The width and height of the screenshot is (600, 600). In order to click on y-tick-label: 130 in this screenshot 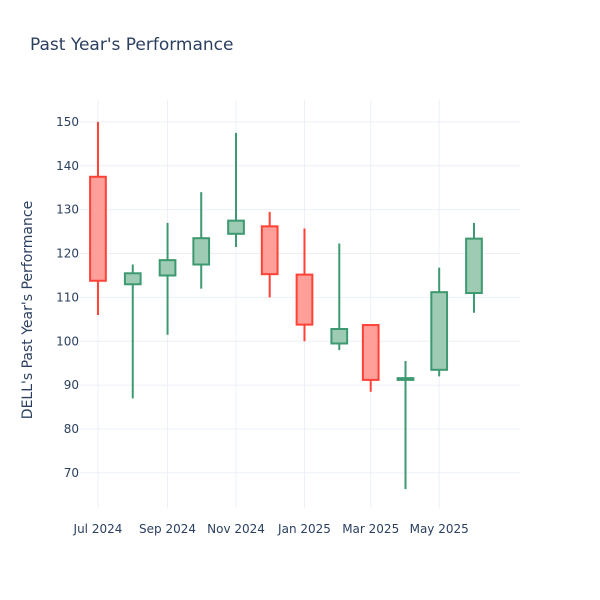, I will do `click(67, 210)`.